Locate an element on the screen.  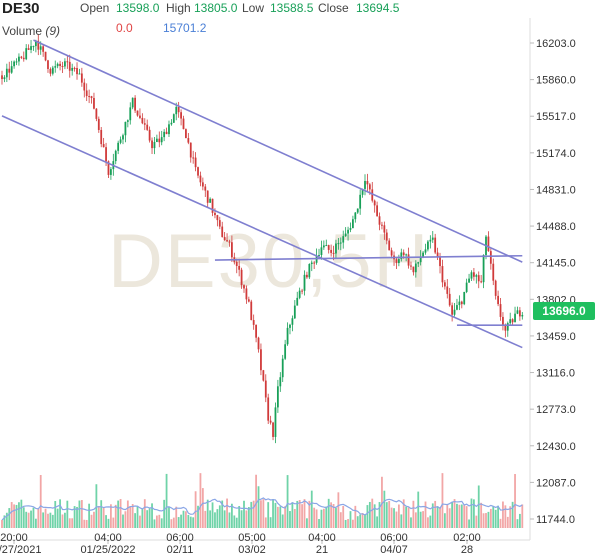
symbol-watermark: DE30,5H is located at coordinates (269, 261).